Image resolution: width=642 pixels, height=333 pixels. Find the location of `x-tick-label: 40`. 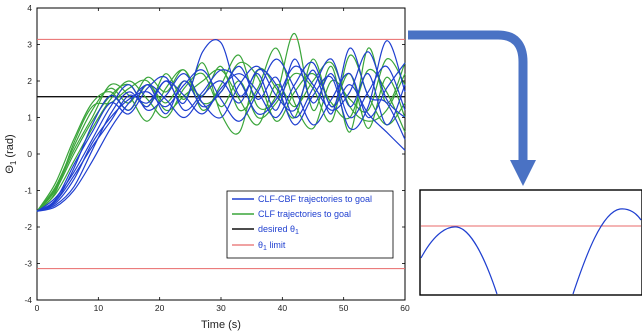

x-tick-label: 40 is located at coordinates (283, 308).